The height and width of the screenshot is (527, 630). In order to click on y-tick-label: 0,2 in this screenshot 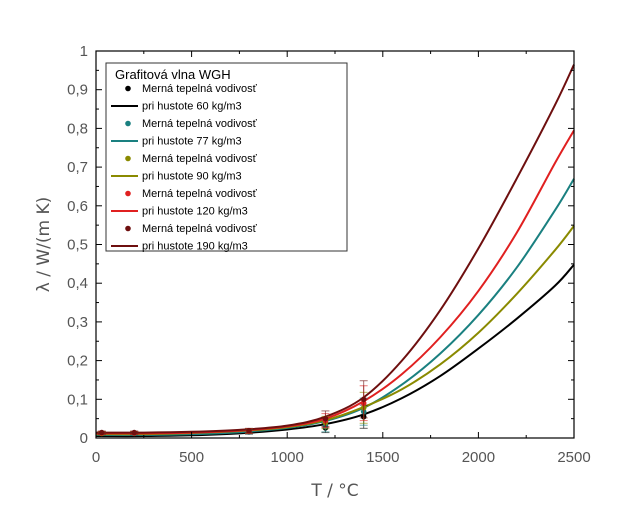, I will do `click(77, 361)`.